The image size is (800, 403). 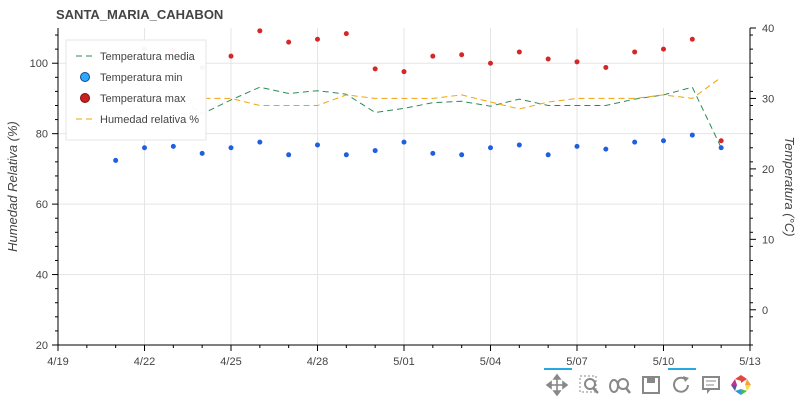 What do you see at coordinates (144, 362) in the screenshot?
I see `x-tick-label: 4/22` at bounding box center [144, 362].